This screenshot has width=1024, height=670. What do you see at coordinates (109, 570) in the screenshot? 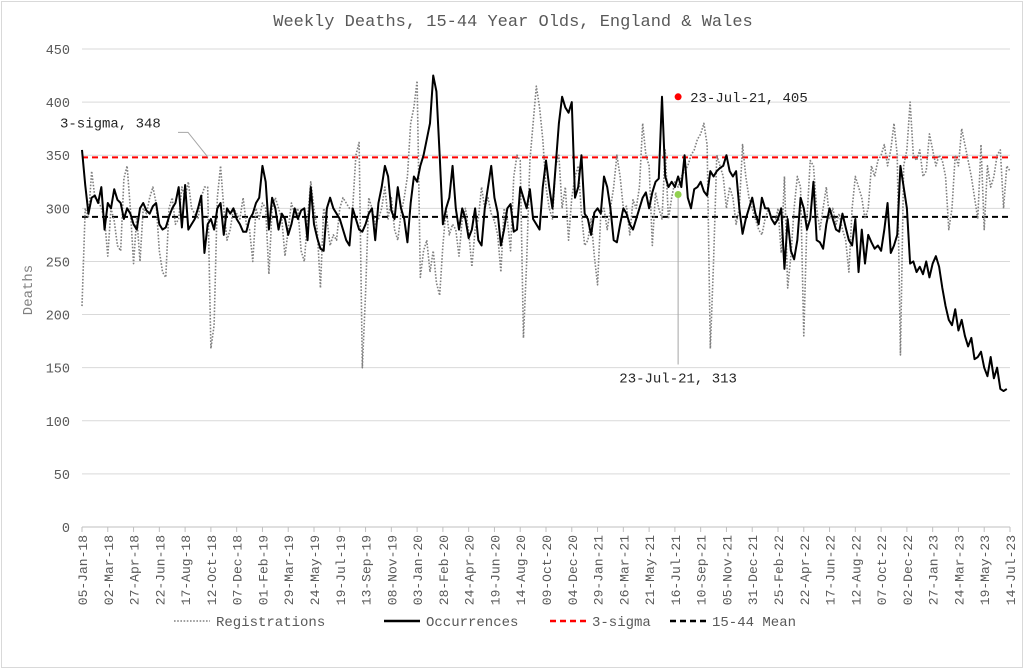
I see `x-tick-label: 02-Mar-18` at bounding box center [109, 570].